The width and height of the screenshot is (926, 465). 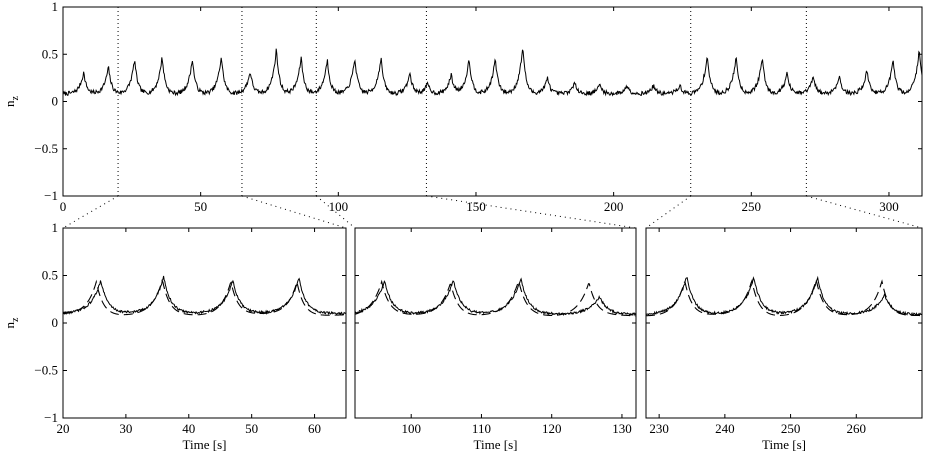 What do you see at coordinates (188, 428) in the screenshot?
I see `x-tick-label: 40` at bounding box center [188, 428].